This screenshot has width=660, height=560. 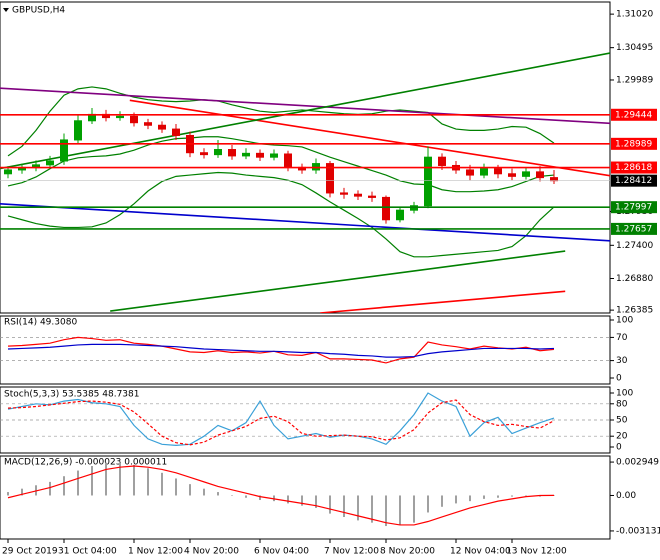 What do you see at coordinates (305, 497) in the screenshot?
I see `macd-panel` at bounding box center [305, 497].